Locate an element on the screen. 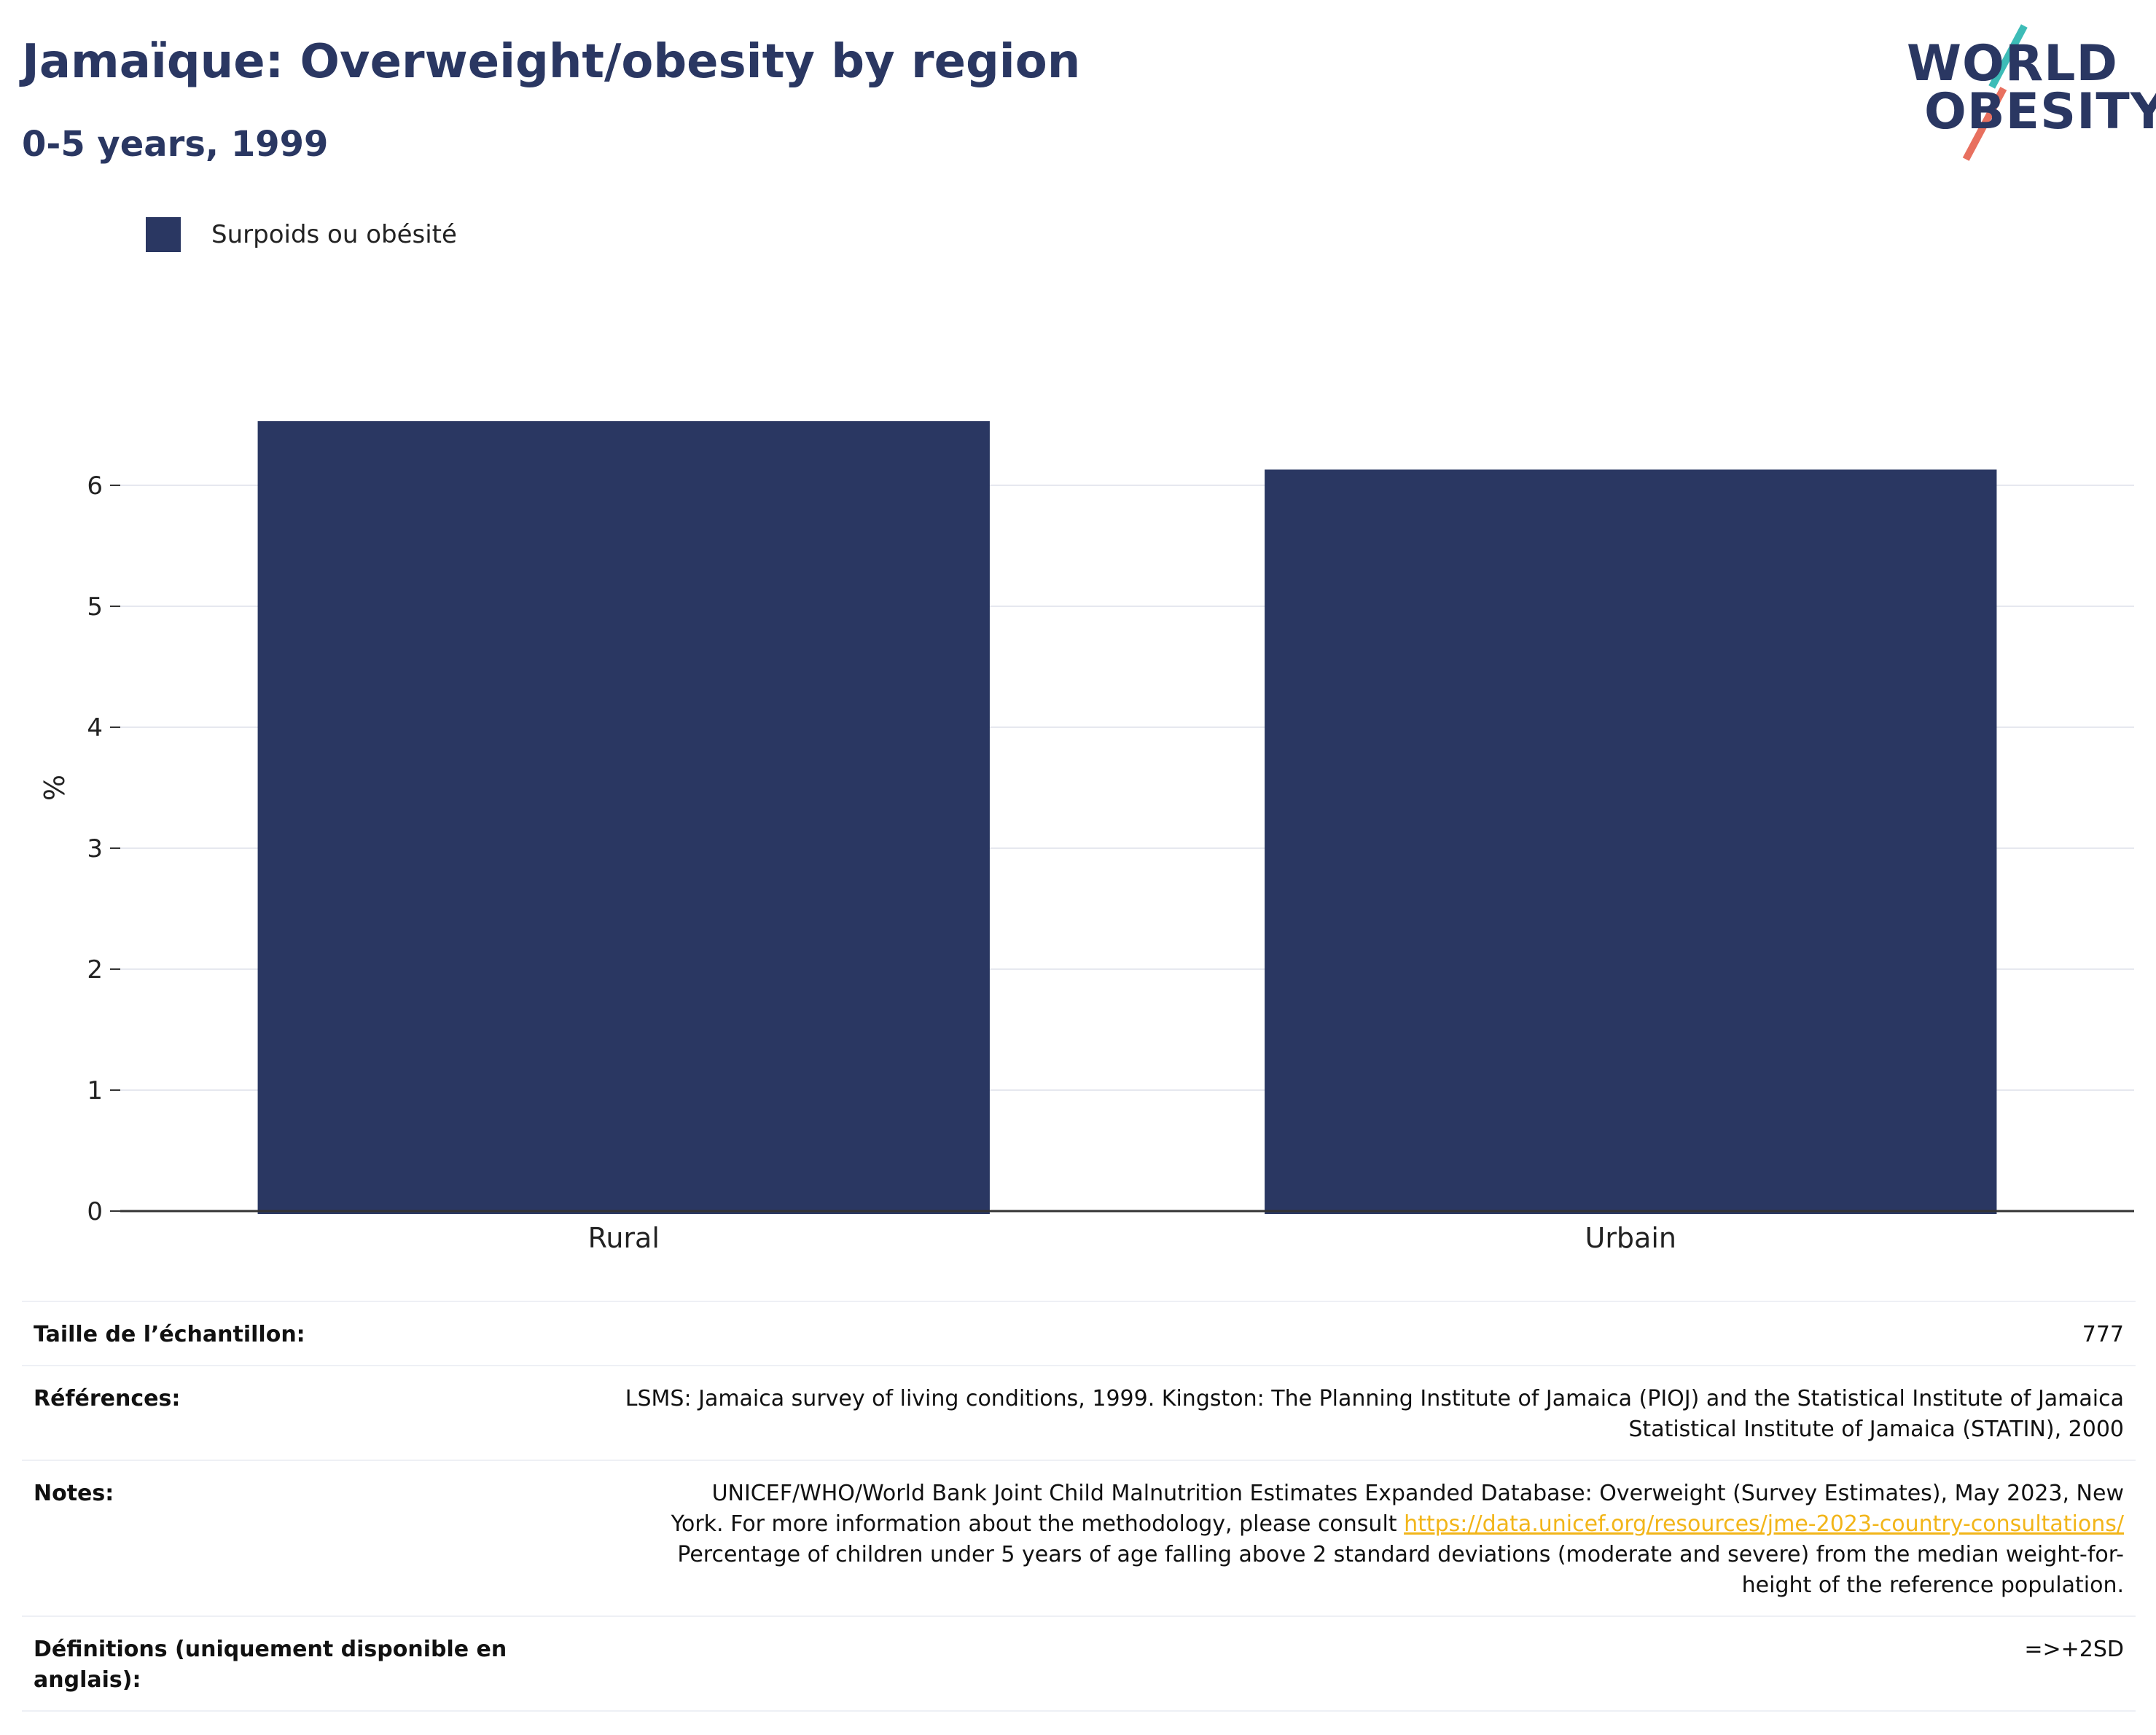 The image size is (2156, 1735). bar-urbain is located at coordinates (1631, 841).